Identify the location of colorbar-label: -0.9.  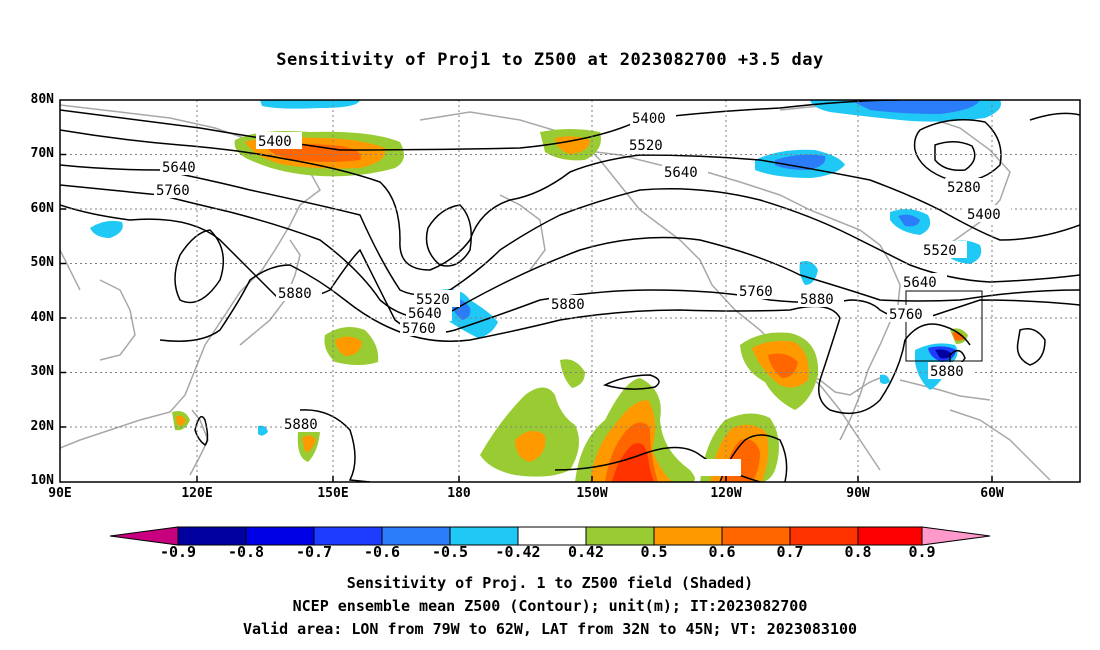
(178, 552).